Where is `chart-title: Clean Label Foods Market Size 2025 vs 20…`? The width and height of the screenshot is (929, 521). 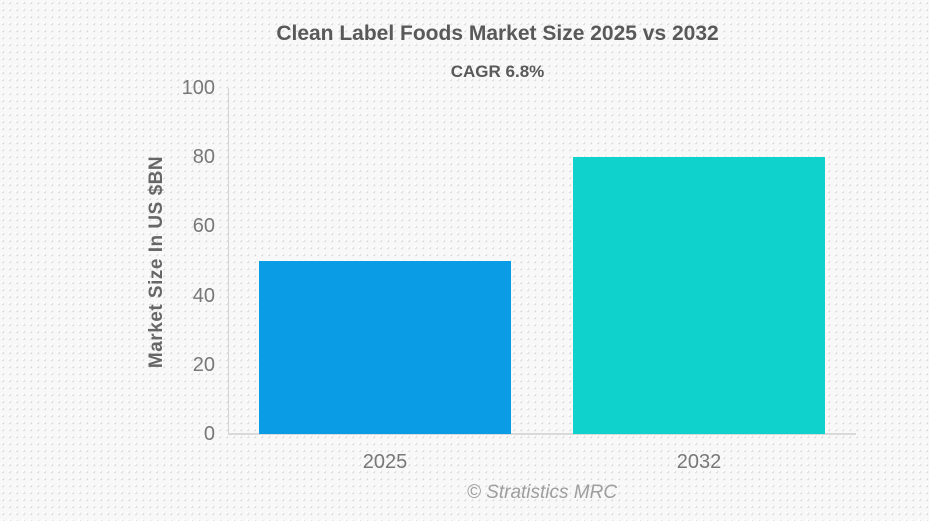
chart-title: Clean Label Foods Market Size 2025 vs 20… is located at coordinates (497, 33).